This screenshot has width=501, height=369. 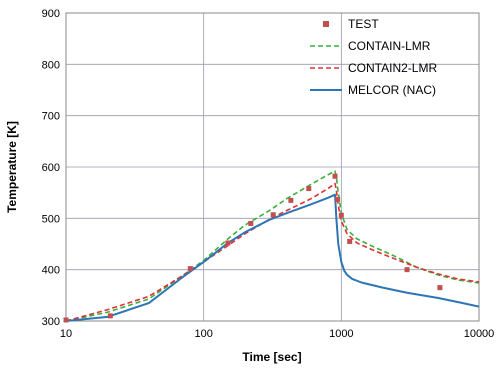 I want to click on y-tick-label: 600, so click(x=51, y=168).